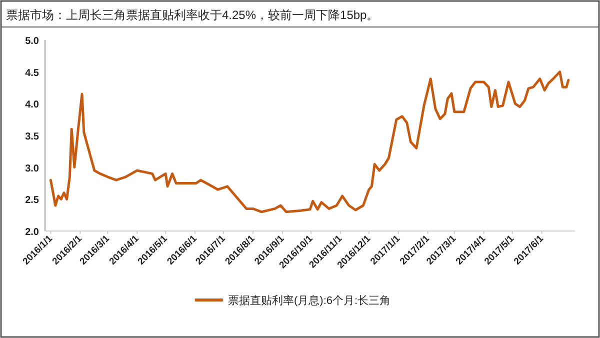 The image size is (600, 338). Describe the element at coordinates (32, 105) in the screenshot. I see `y-tick-label: 4.0` at that location.